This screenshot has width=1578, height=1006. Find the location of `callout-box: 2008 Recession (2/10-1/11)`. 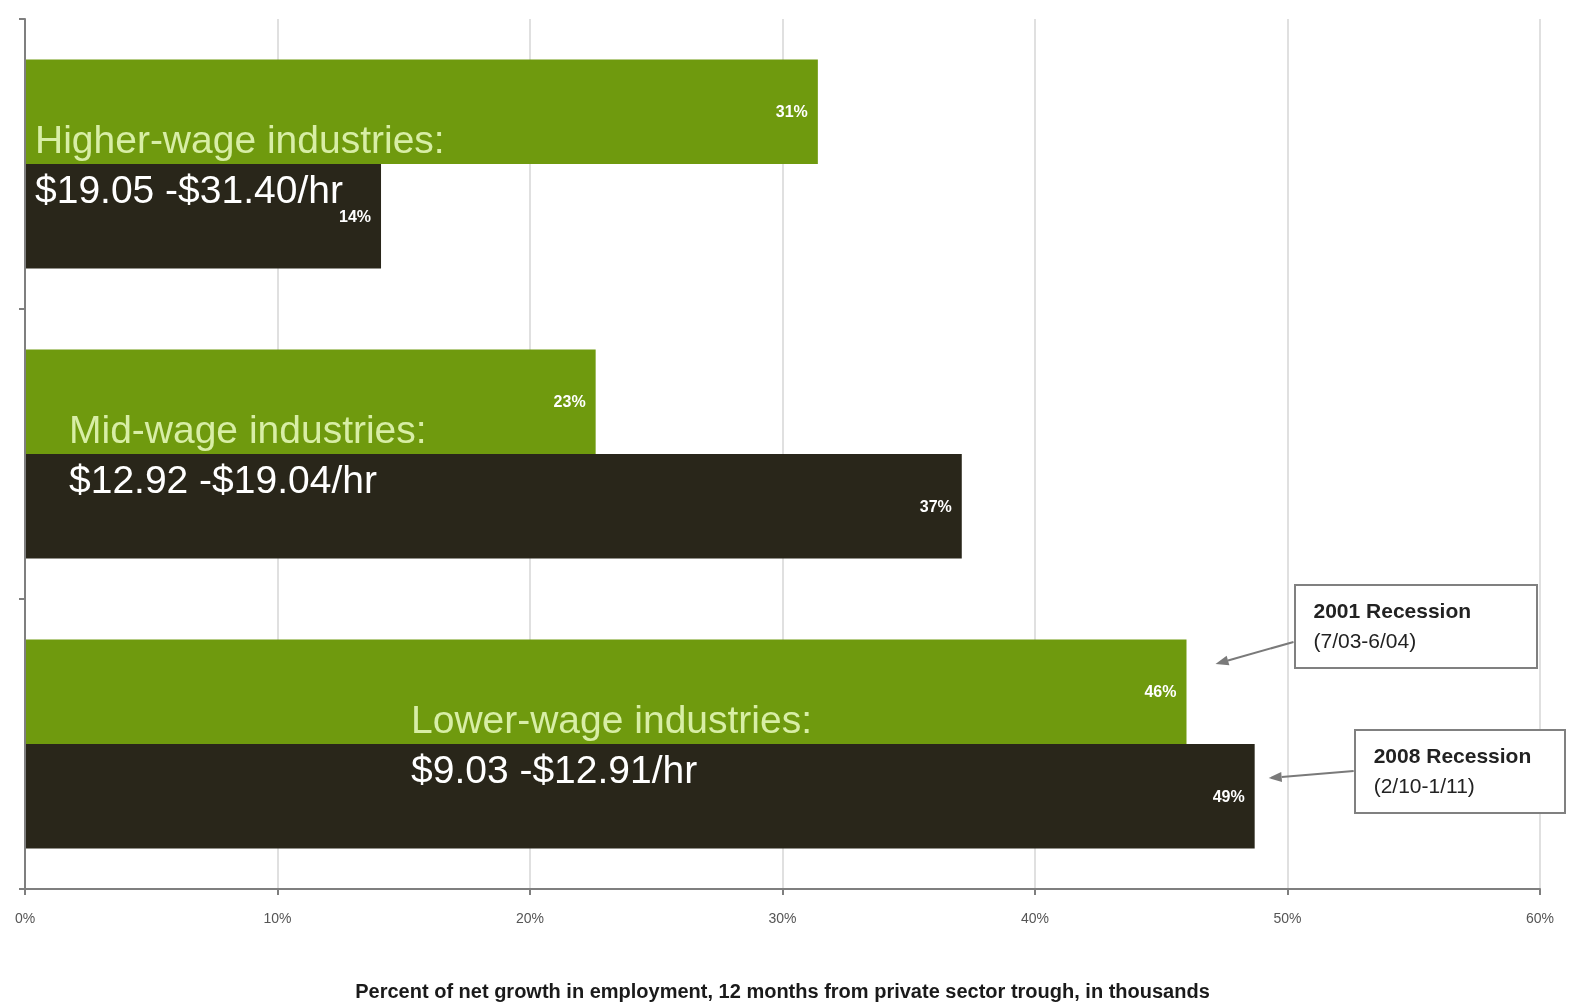

callout-box: 2008 Recession (2/10-1/11) is located at coordinates (1459, 771).